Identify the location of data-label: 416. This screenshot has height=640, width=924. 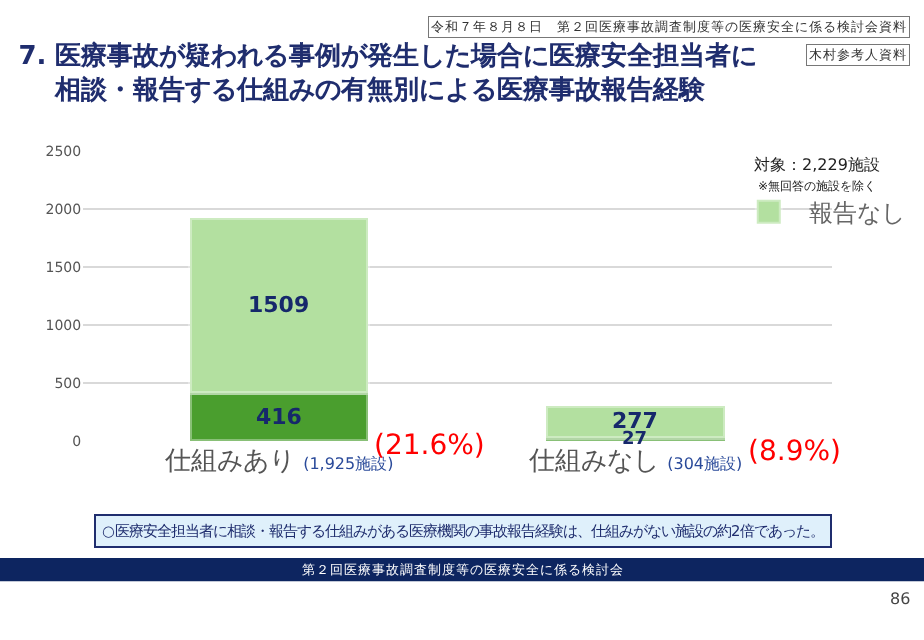
(279, 417).